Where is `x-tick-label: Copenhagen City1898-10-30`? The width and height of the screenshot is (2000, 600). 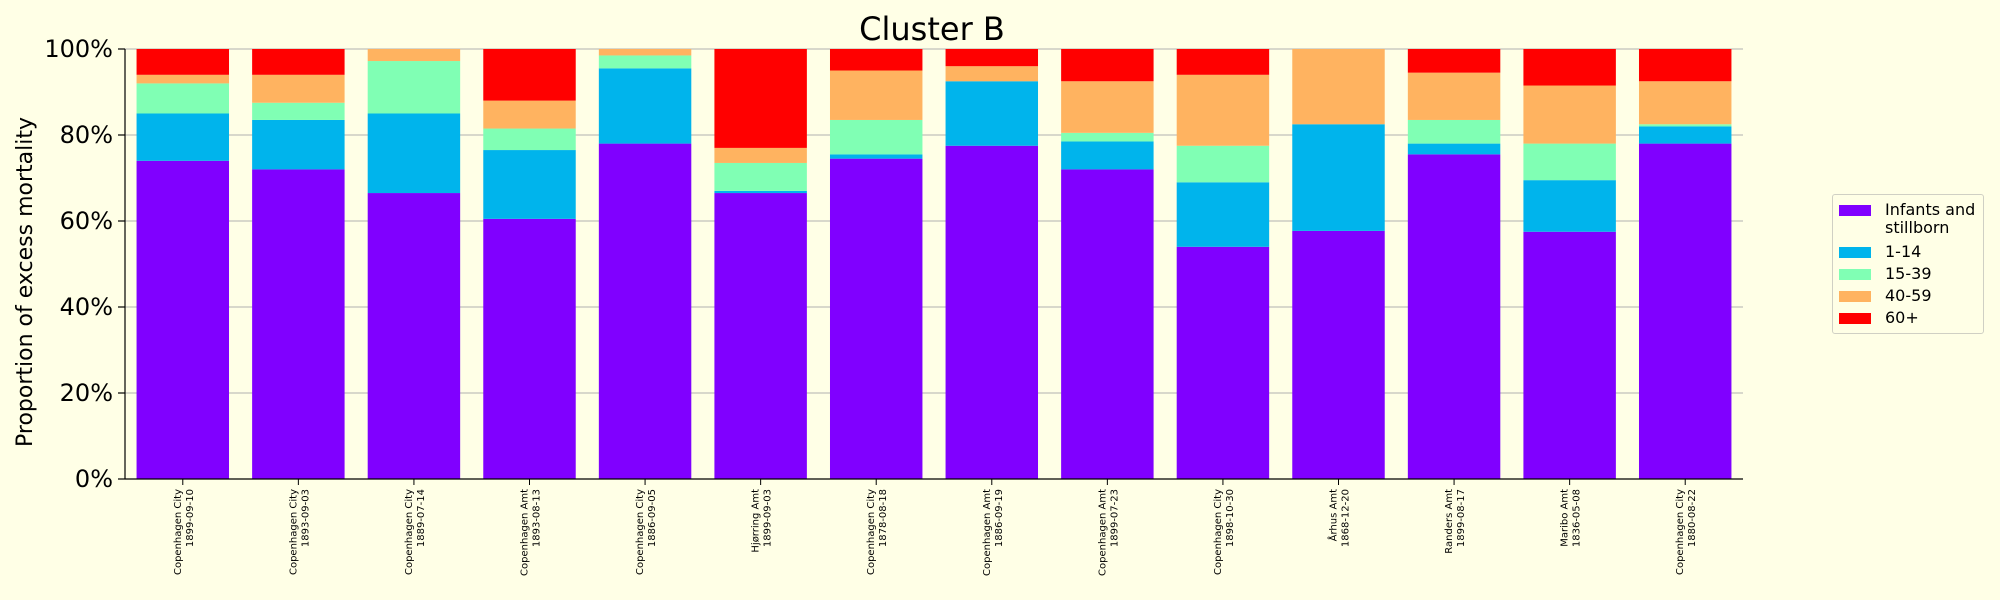
x-tick-label: Copenhagen City1898-10-30 is located at coordinates (1224, 532).